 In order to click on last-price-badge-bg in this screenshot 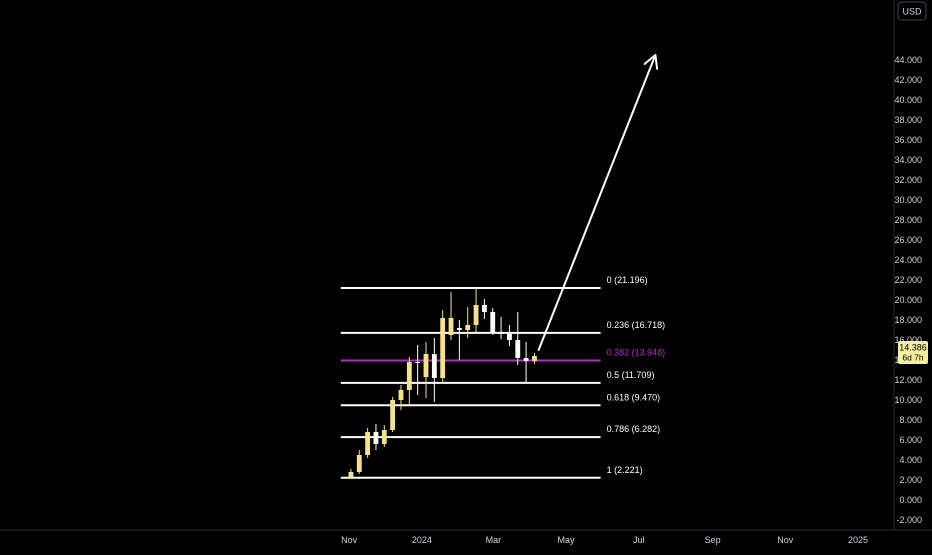, I will do `click(913, 352)`.